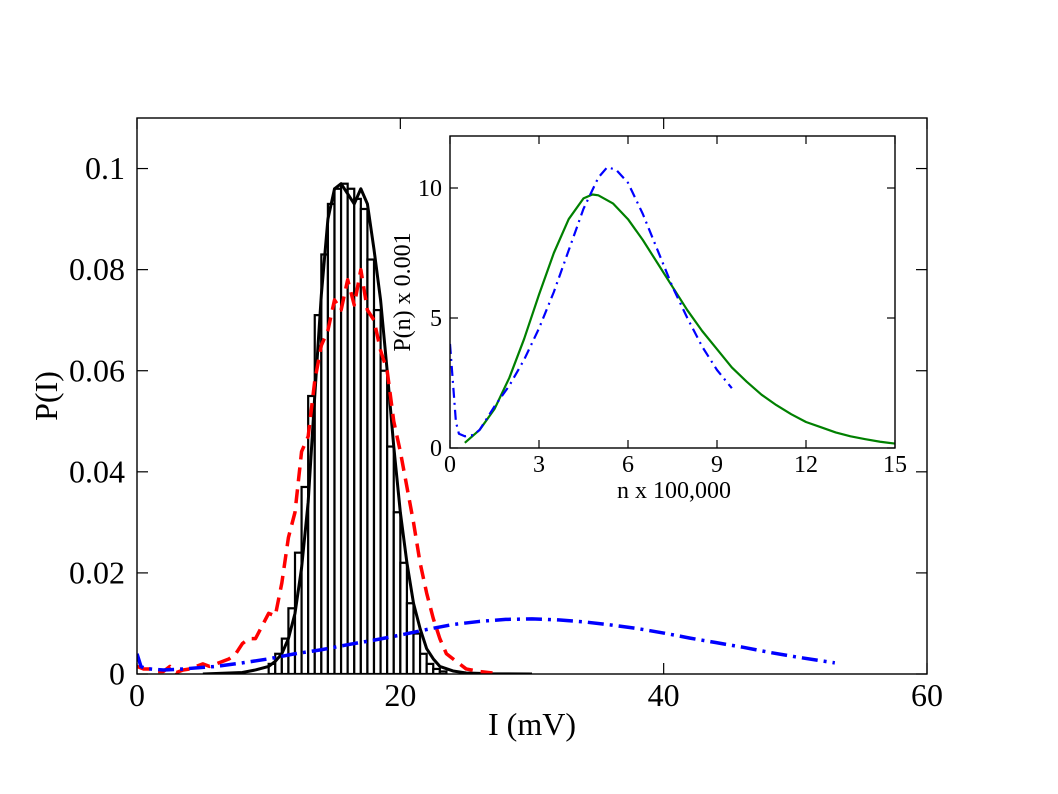 Image resolution: width=1058 pixels, height=794 pixels. Describe the element at coordinates (400, 695) in the screenshot. I see `main-x-tick-label: 20` at that location.